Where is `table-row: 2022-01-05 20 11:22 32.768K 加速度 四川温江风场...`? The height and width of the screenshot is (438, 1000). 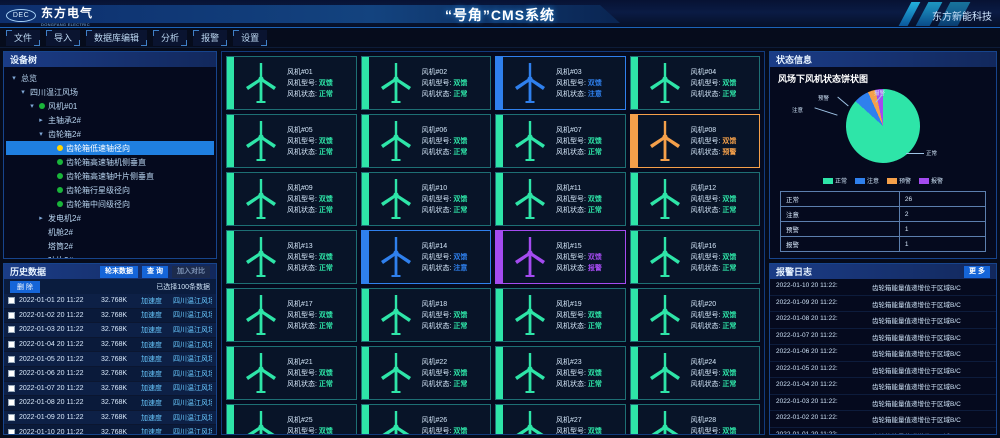
table-row: 2022-01-05 20 11:22 32.768K 加速度 四川温江风场... is located at coordinates (110, 359).